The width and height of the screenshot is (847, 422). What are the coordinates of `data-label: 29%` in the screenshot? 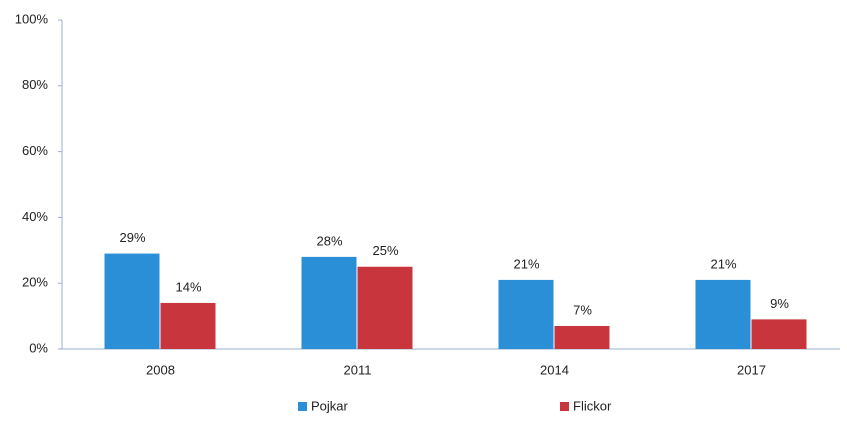 It's located at (132, 237).